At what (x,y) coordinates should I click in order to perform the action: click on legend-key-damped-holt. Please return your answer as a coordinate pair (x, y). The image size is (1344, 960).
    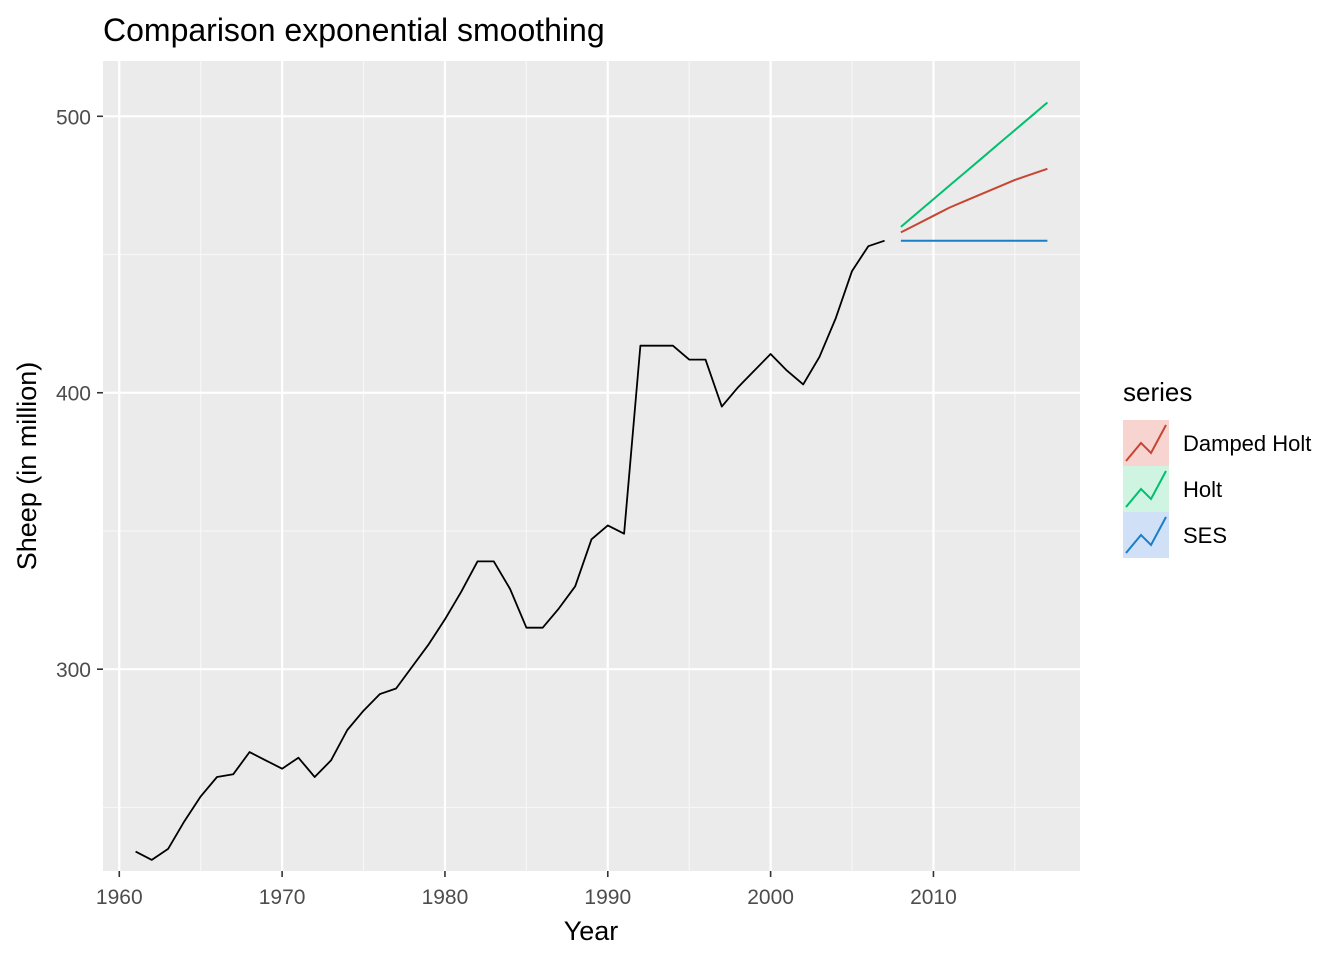
    Looking at the image, I should click on (1146, 443).